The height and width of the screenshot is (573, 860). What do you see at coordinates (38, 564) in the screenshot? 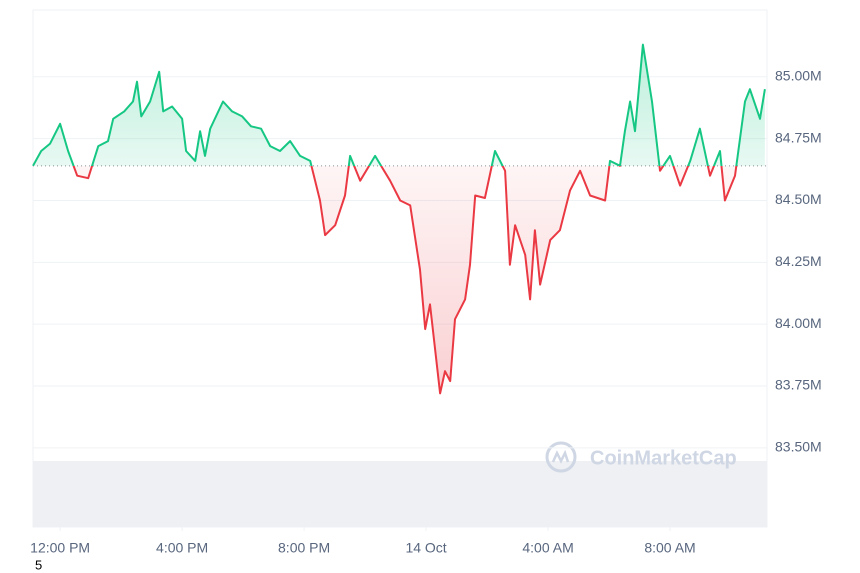
I see `page-marker: 5` at bounding box center [38, 564].